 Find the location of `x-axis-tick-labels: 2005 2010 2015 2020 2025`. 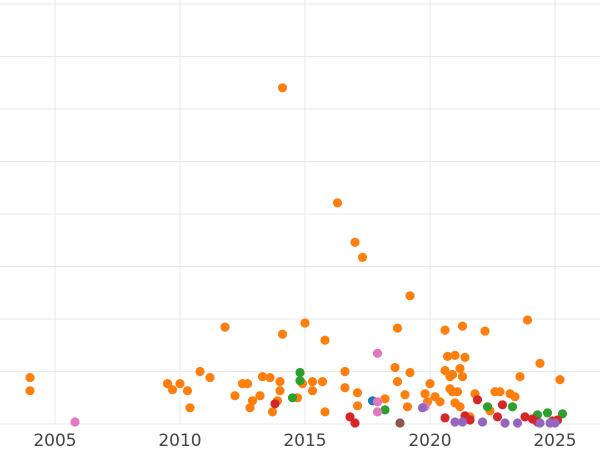

x-axis-tick-labels: 2005 2010 2015 2020 2025 is located at coordinates (304, 440).